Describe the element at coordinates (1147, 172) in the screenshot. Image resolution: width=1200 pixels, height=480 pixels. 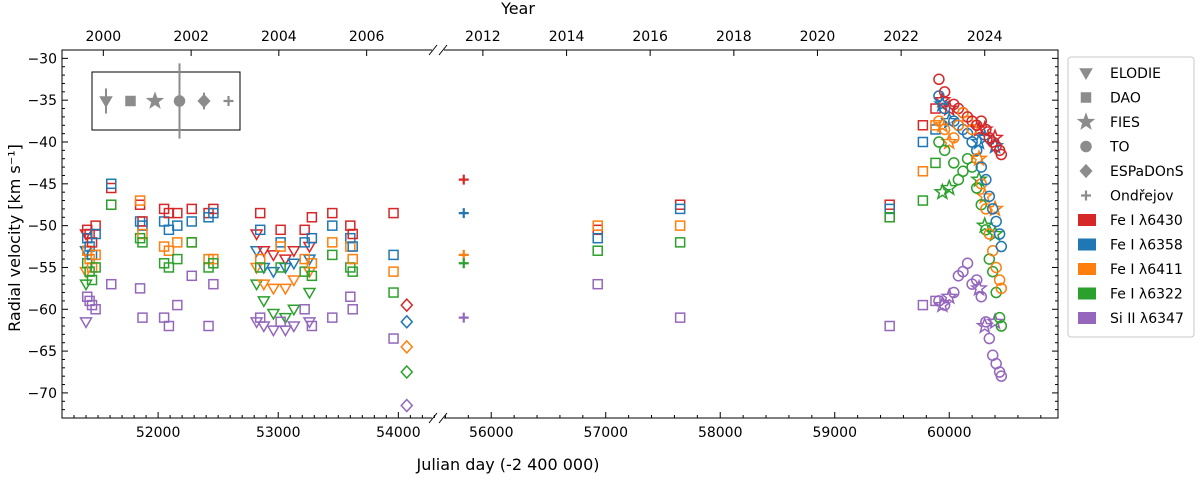
I see `legend-label-instrument-4: ESPaDOnS` at that location.